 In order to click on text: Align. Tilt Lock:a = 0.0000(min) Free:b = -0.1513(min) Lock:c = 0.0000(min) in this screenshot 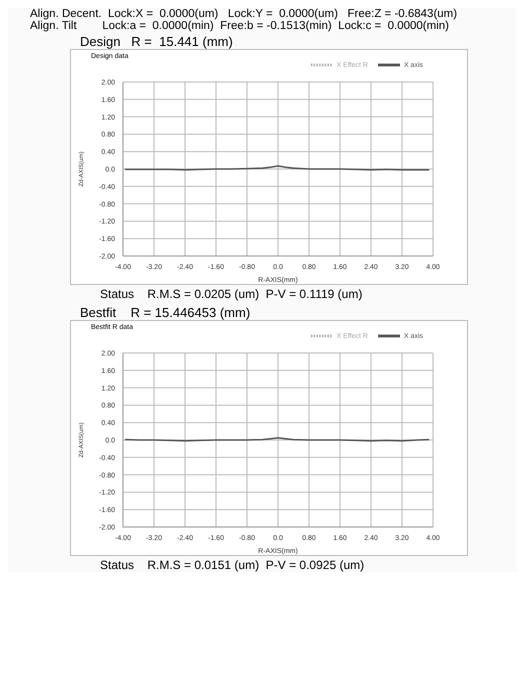, I will do `click(240, 26)`.